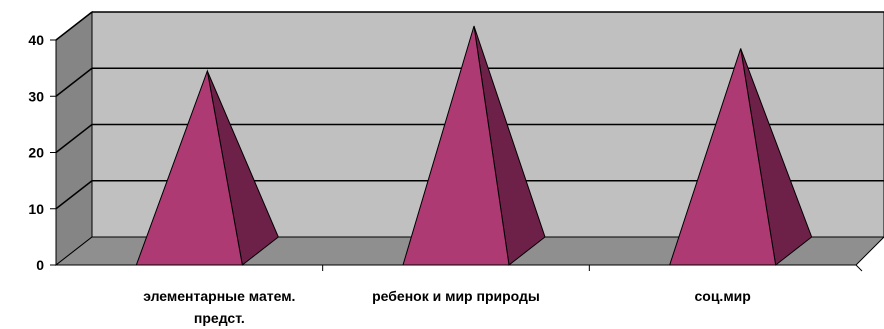 Image resolution: width=884 pixels, height=329 pixels. What do you see at coordinates (36, 96) in the screenshot?
I see `y-tick-label: 30` at bounding box center [36, 96].